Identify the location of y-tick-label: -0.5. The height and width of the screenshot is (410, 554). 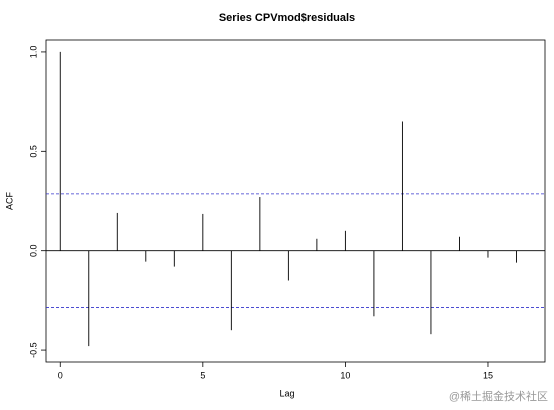
(33, 350).